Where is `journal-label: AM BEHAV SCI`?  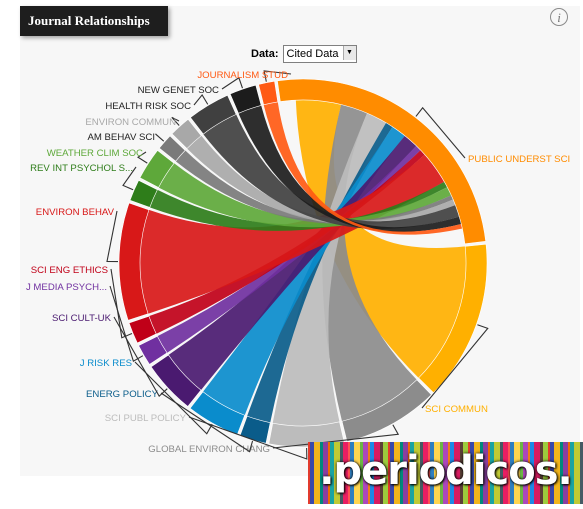
journal-label: AM BEHAV SCI is located at coordinates (121, 137).